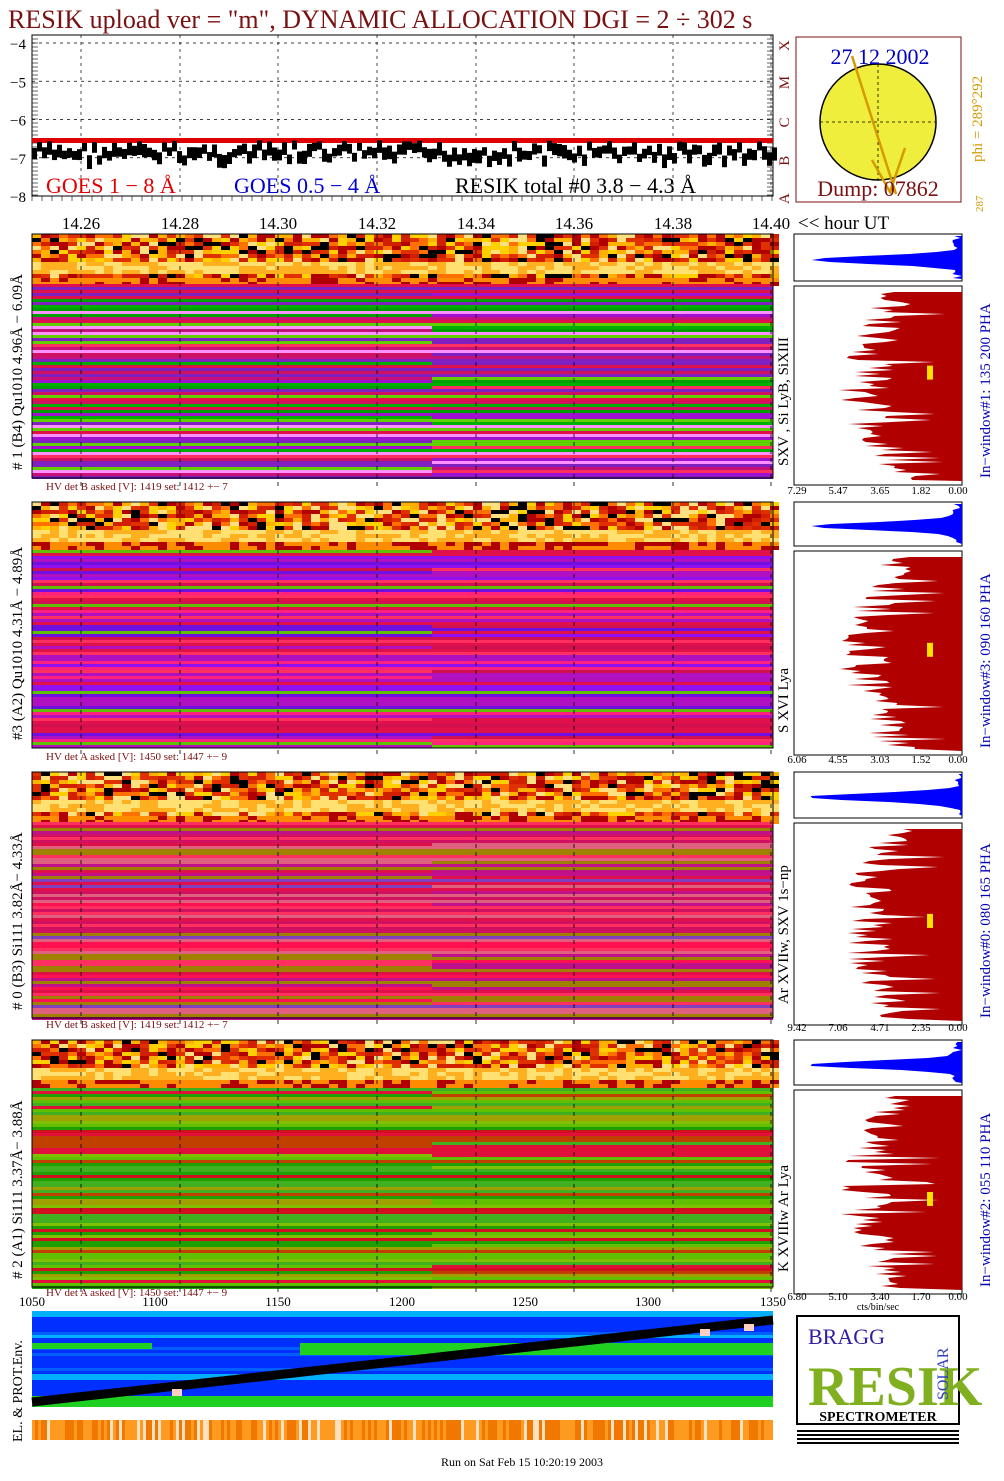  What do you see at coordinates (838, 760) in the screenshot?
I see `spectrum-axis-label: 4.55` at bounding box center [838, 760].